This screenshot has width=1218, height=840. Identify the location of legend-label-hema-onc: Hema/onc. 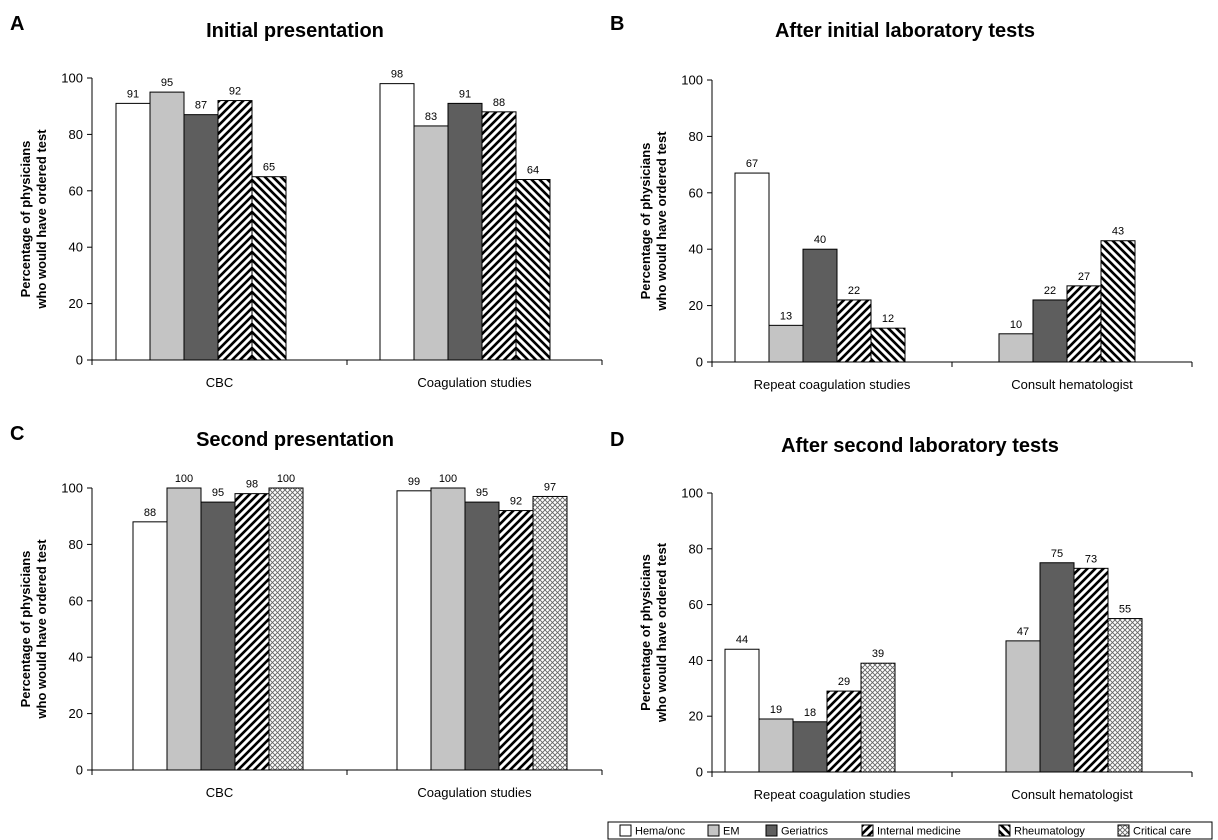
(660, 832).